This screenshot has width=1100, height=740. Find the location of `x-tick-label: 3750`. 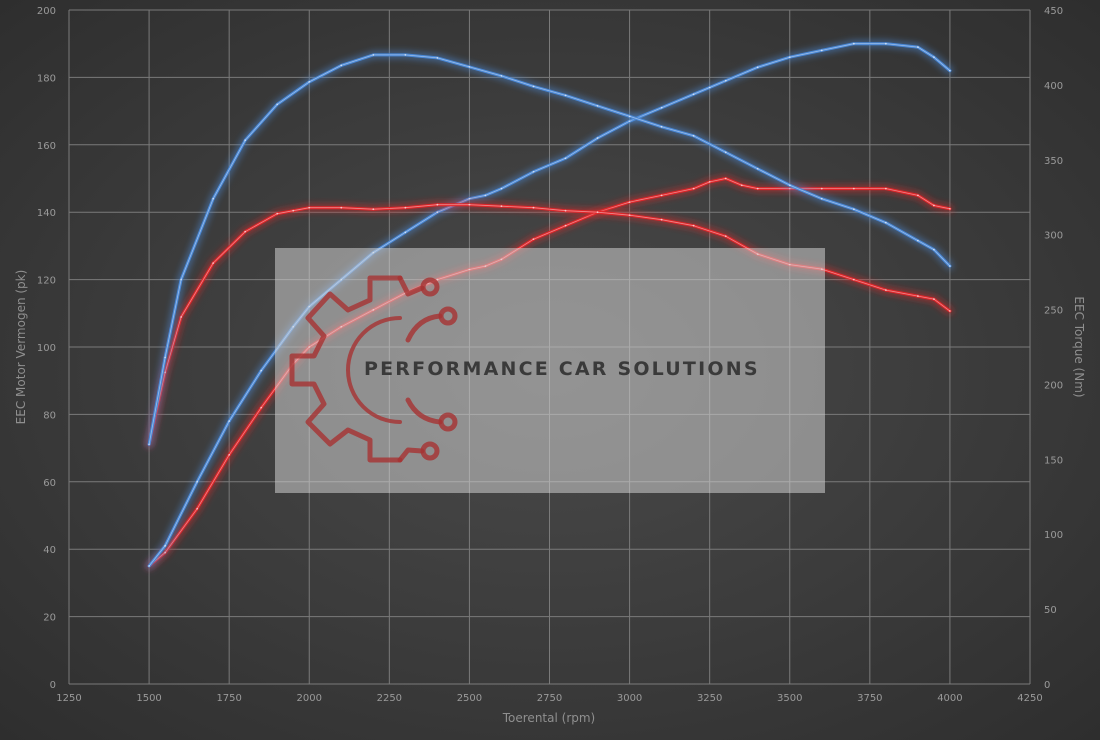

x-tick-label: 3750 is located at coordinates (869, 698).